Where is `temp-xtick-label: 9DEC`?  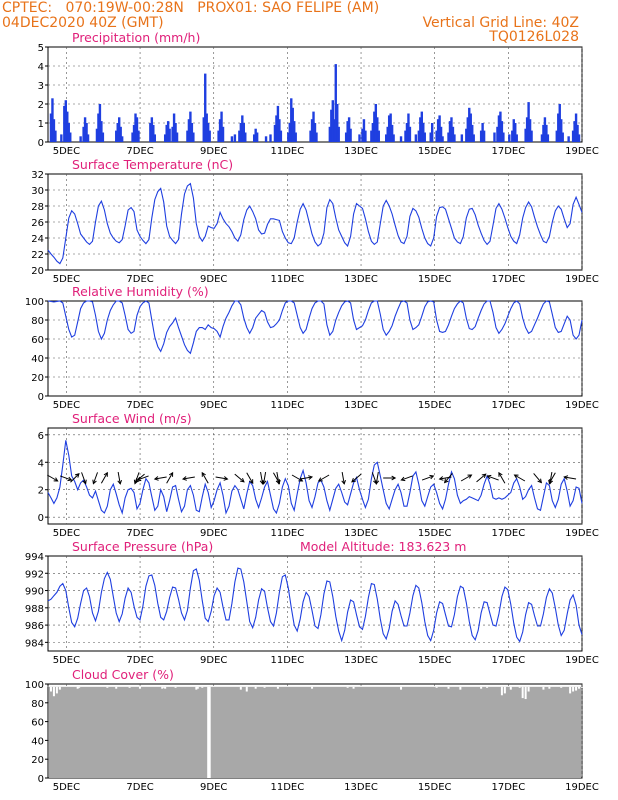
temp-xtick-label: 9DEC is located at coordinates (213, 279).